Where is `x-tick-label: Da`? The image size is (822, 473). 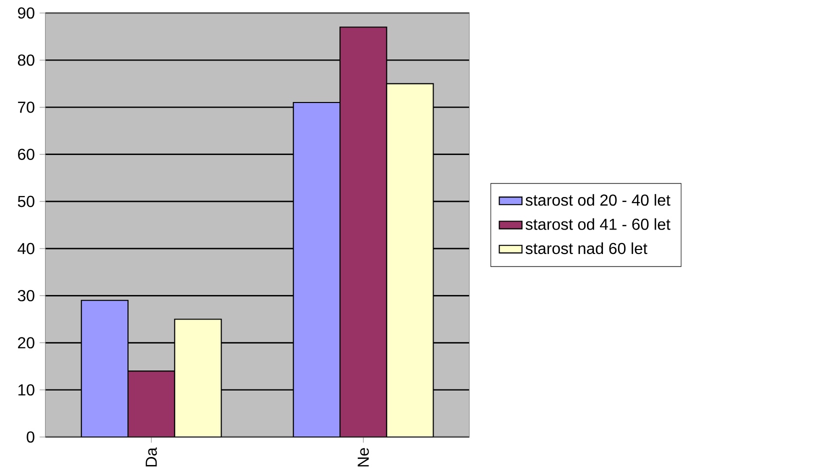 x-tick-label: Da is located at coordinates (151, 456).